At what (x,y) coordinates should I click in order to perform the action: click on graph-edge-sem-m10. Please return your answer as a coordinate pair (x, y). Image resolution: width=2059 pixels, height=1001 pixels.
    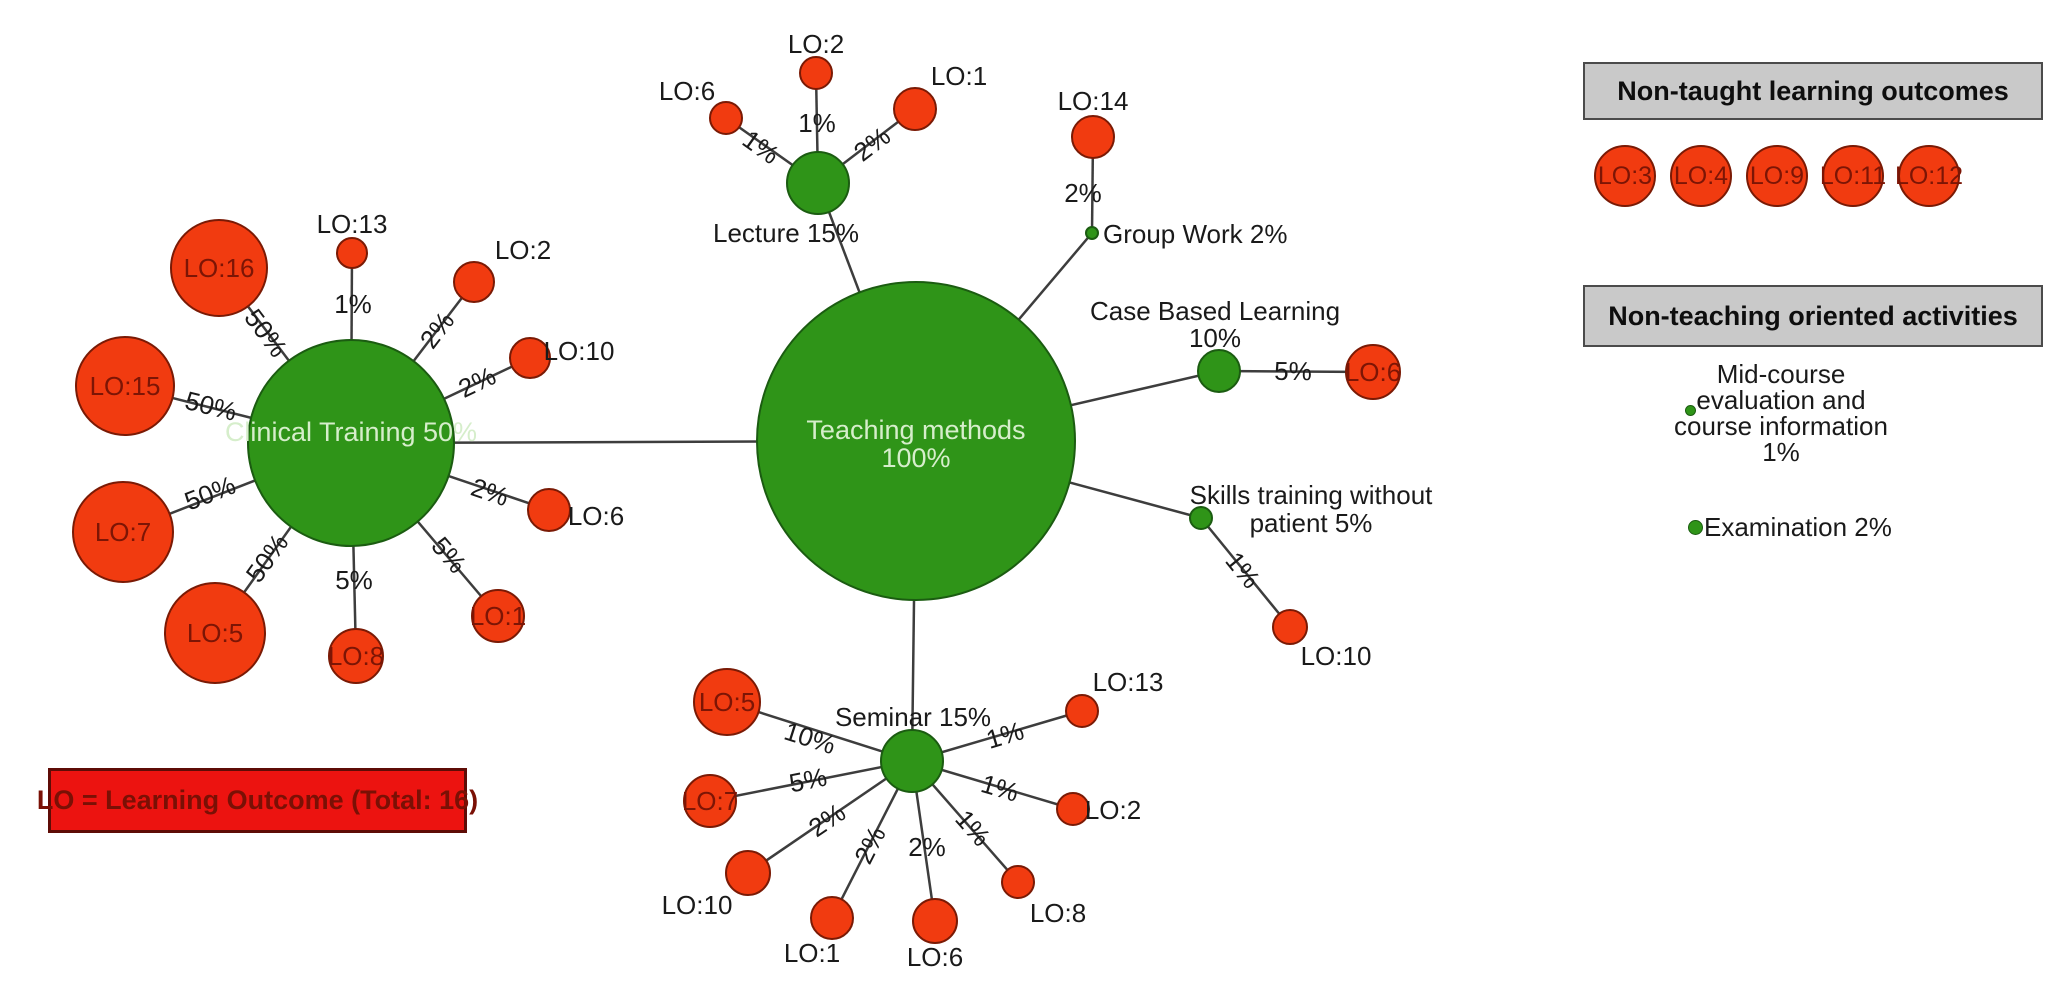
    Looking at the image, I should click on (830, 817).